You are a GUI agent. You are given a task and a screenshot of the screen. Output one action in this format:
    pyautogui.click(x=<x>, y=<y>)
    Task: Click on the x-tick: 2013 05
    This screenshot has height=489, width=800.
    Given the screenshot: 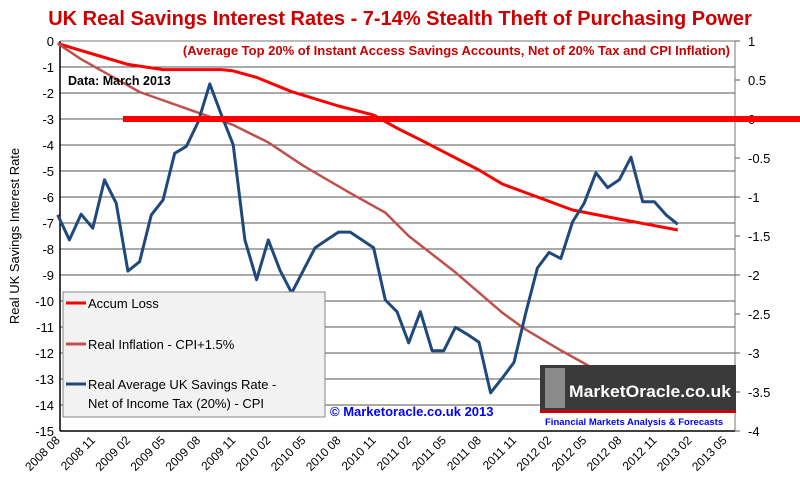 What is the action you would take?
    pyautogui.click(x=709, y=453)
    